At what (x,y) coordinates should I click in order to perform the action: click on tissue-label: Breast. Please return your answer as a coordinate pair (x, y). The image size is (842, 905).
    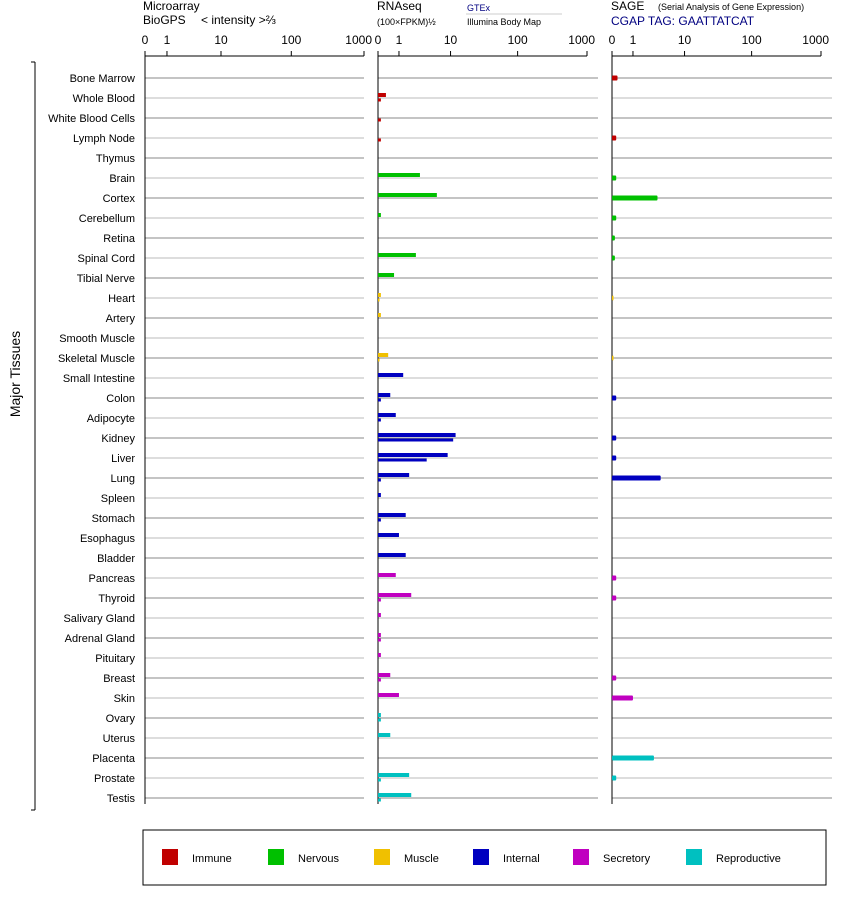
    Looking at the image, I should click on (119, 679).